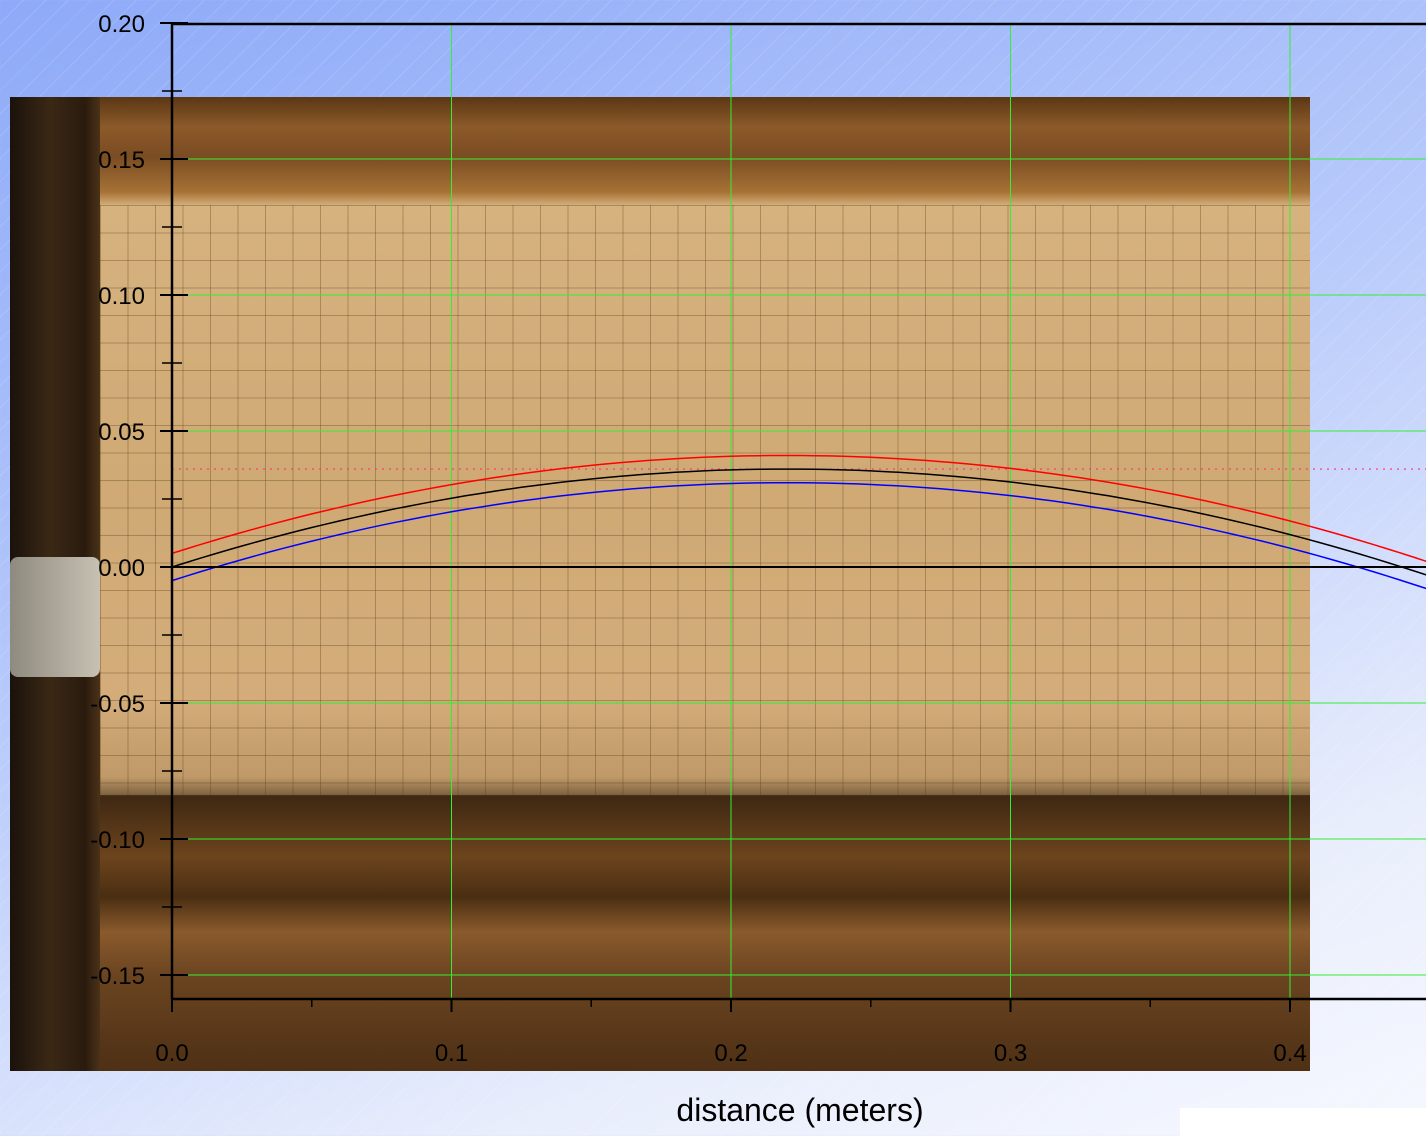 This screenshot has width=1426, height=1136. What do you see at coordinates (800, 1110) in the screenshot?
I see `x-axis-label: distance (meters)` at bounding box center [800, 1110].